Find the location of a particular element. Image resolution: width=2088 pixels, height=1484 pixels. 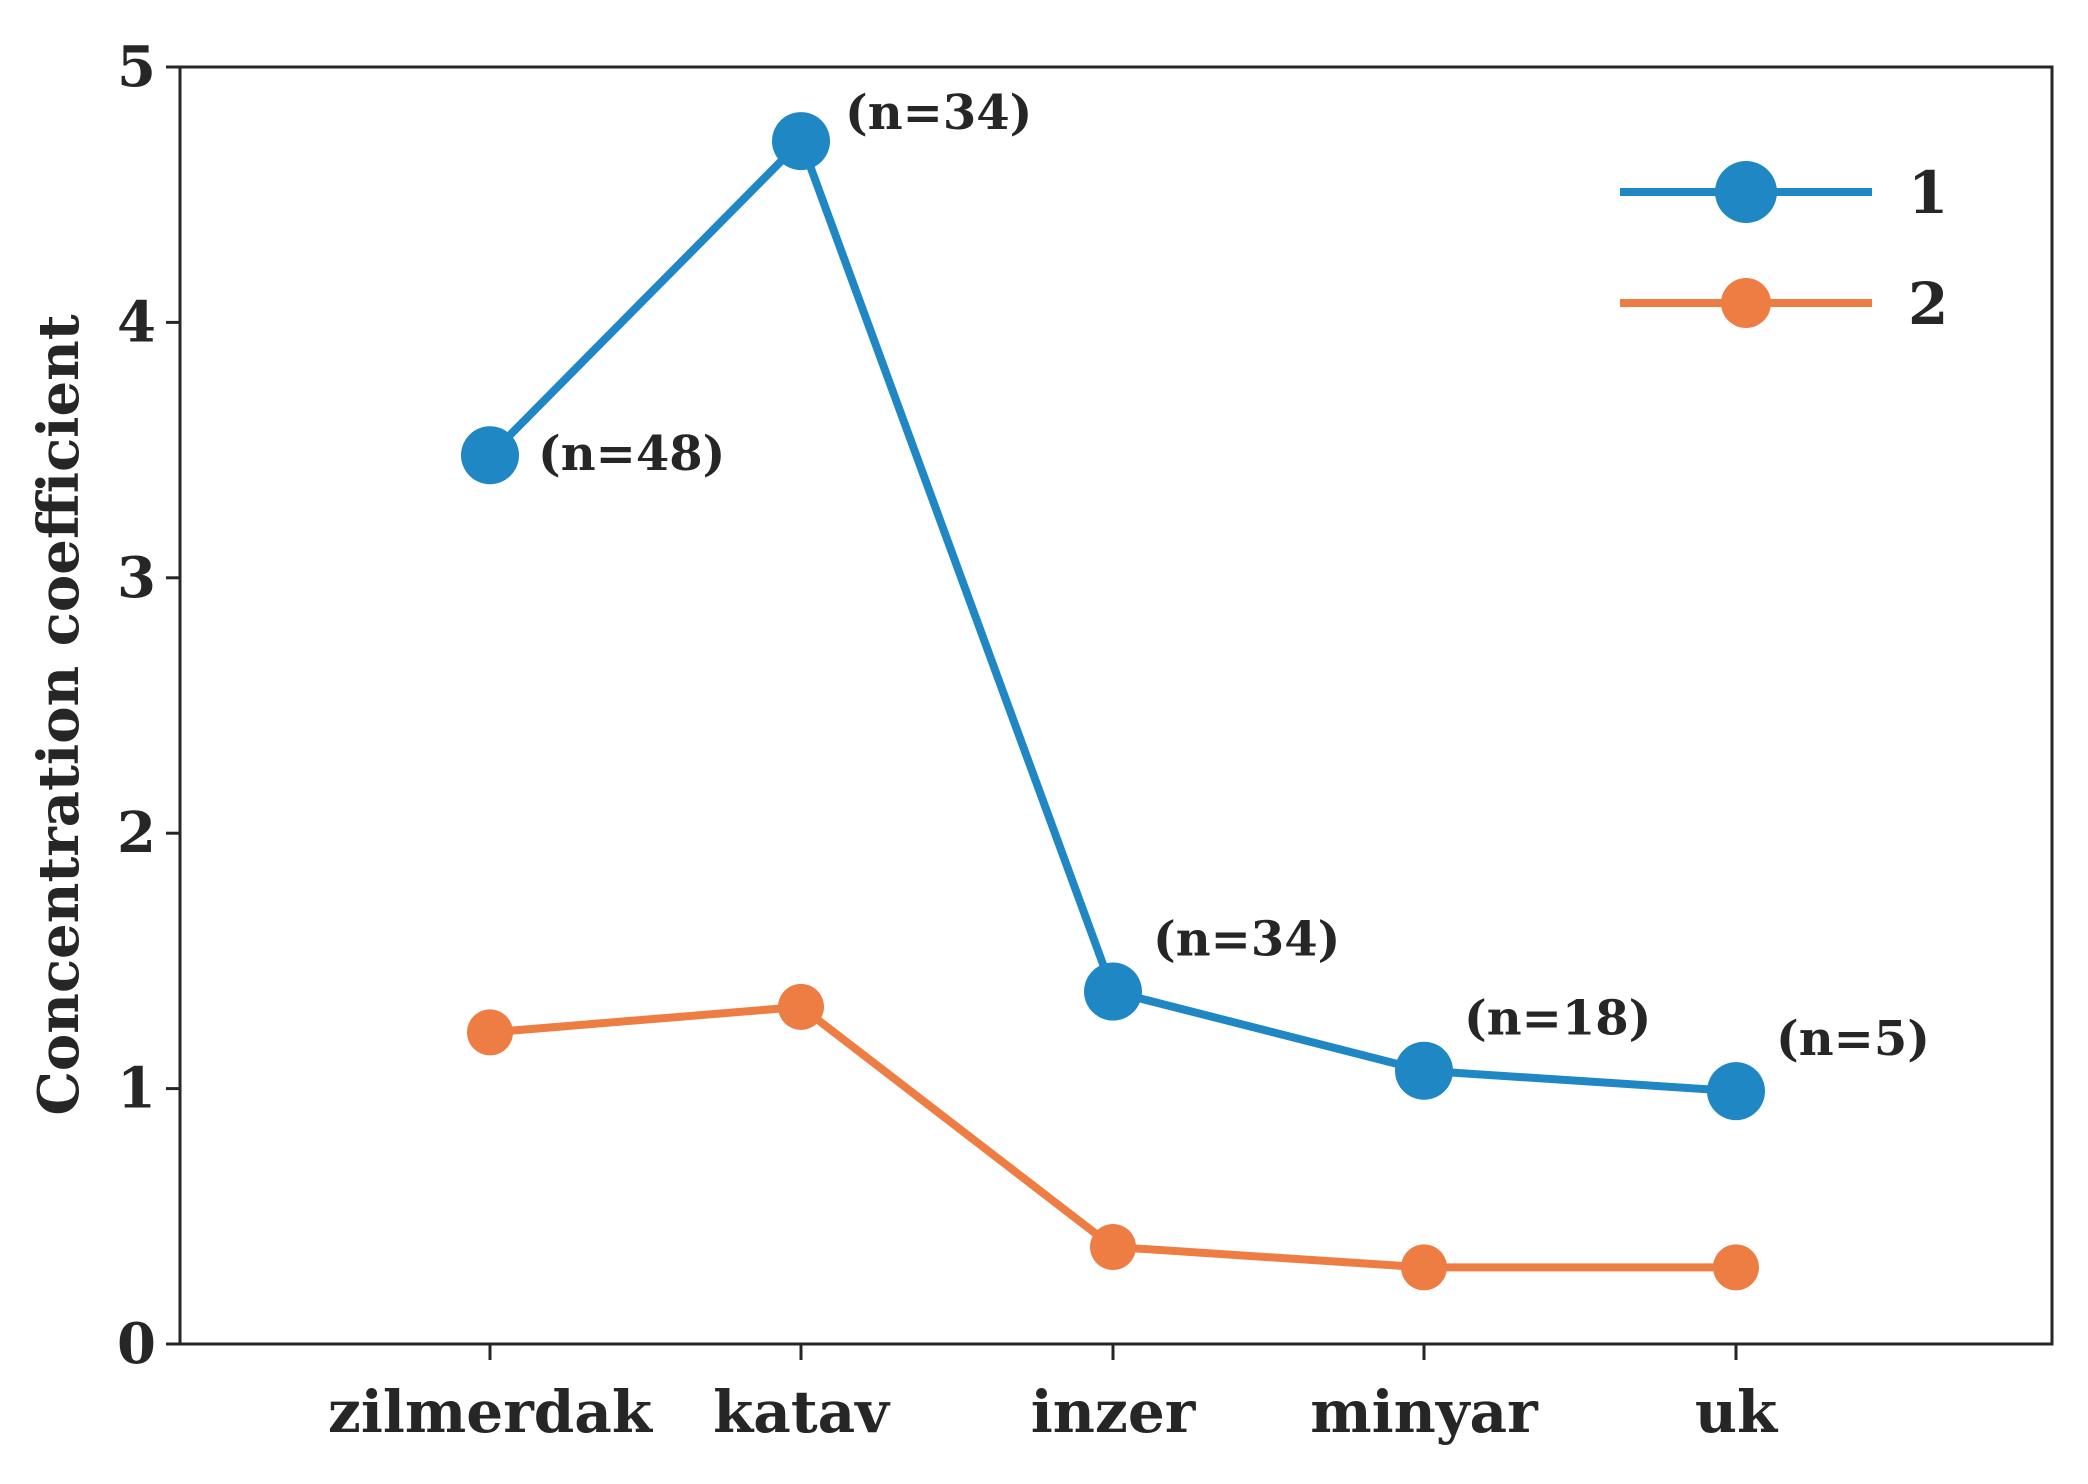

y-tick-label: 0 is located at coordinates (136, 1344).